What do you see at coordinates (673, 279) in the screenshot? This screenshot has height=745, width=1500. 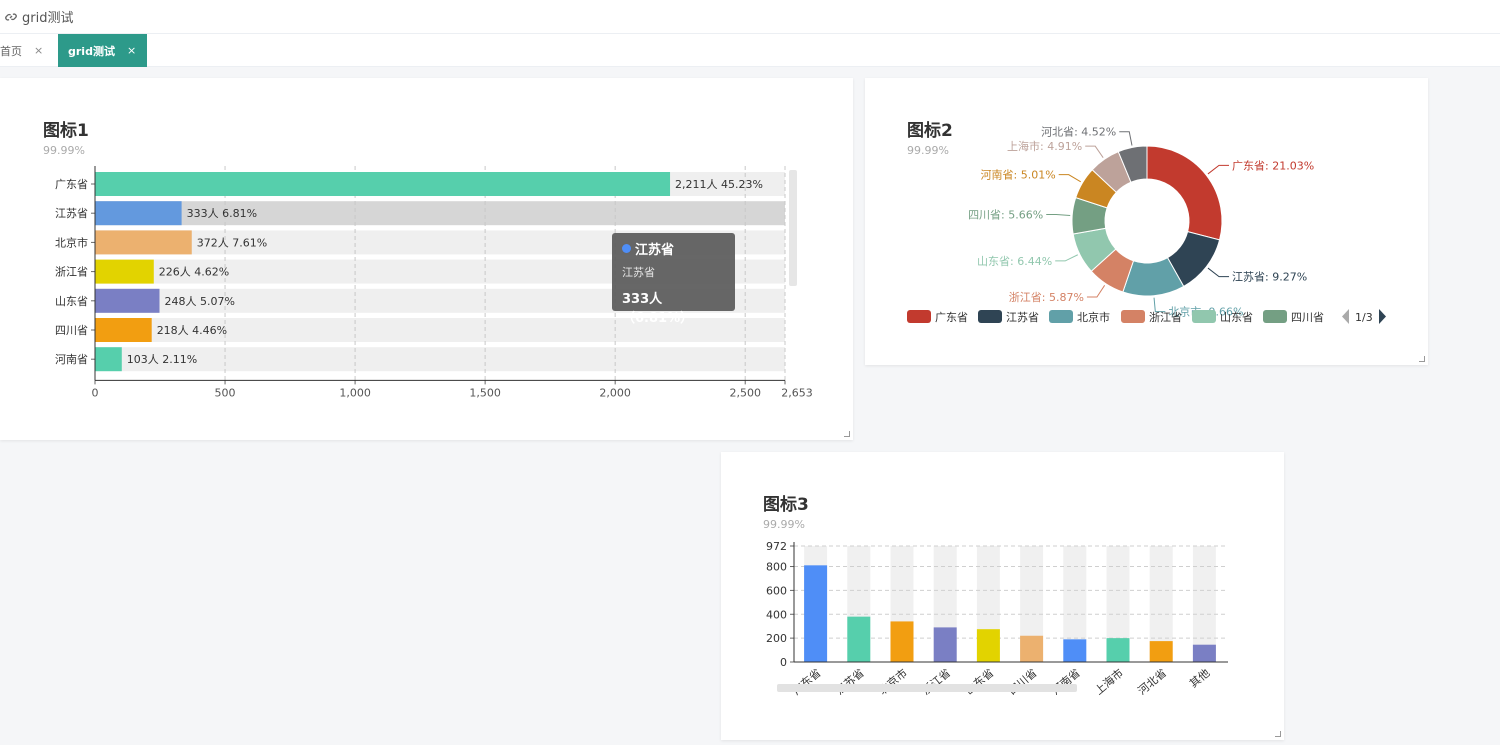 I see `chart-tooltip: 江苏省 江苏省 333人（6.81%）` at bounding box center [673, 279].